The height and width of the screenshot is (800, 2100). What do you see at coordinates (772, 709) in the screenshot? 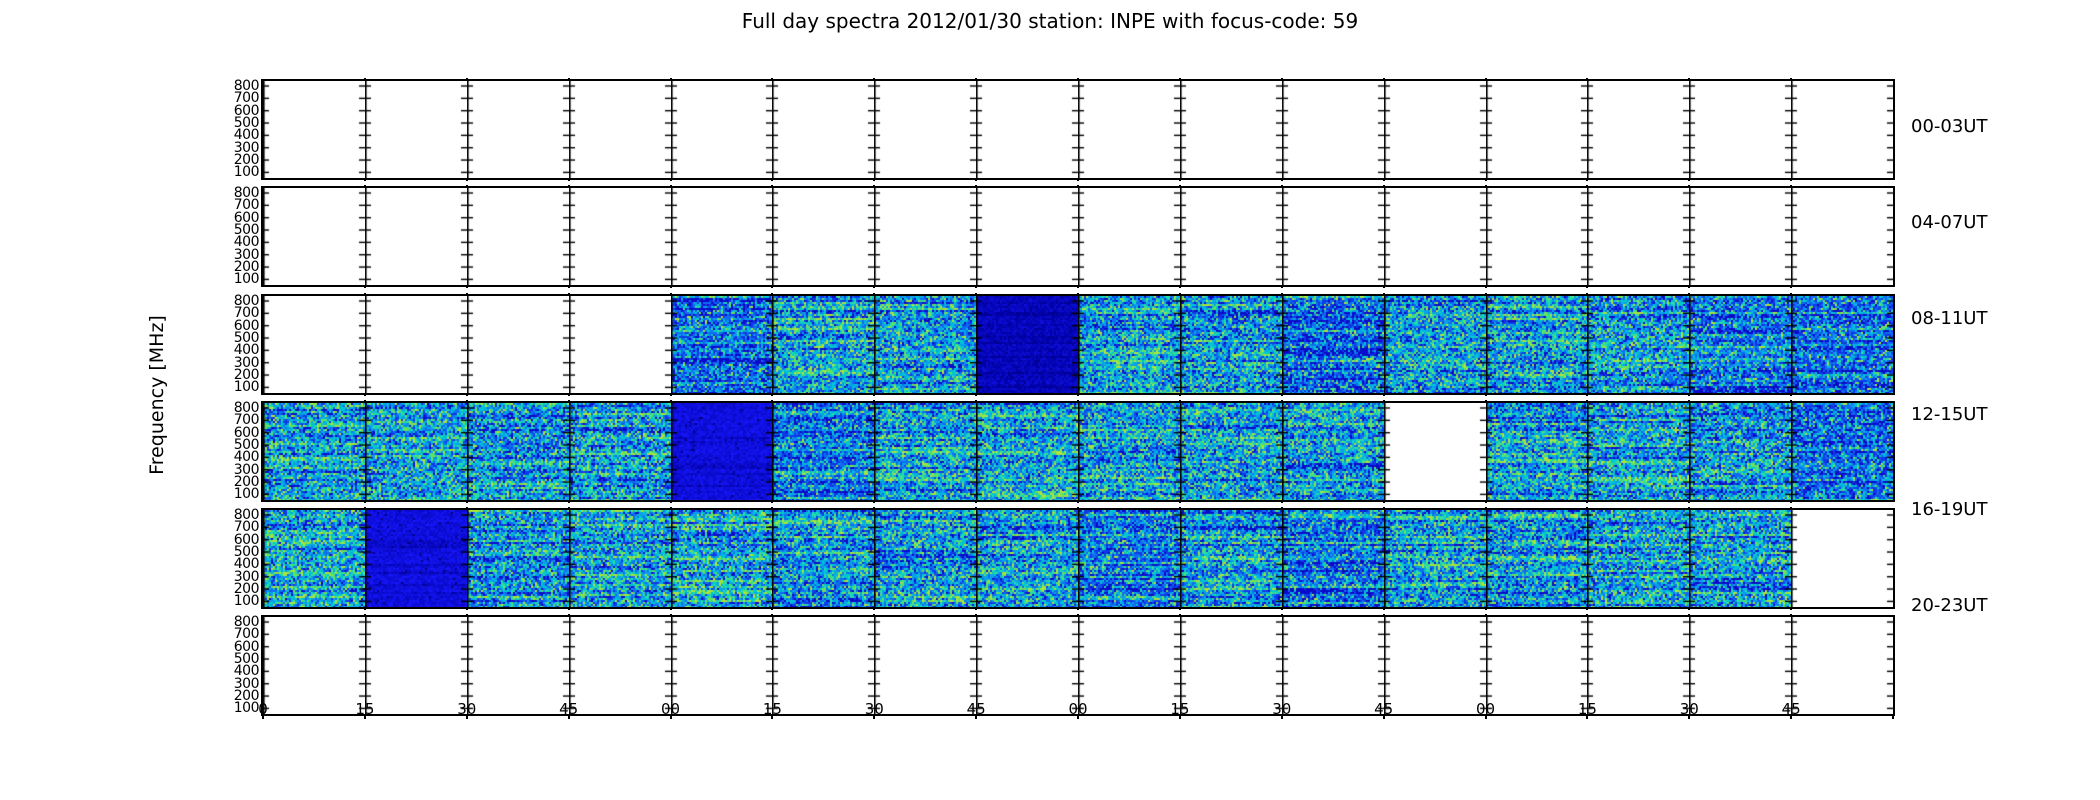
I see `x-tick-label: 15` at bounding box center [772, 709].